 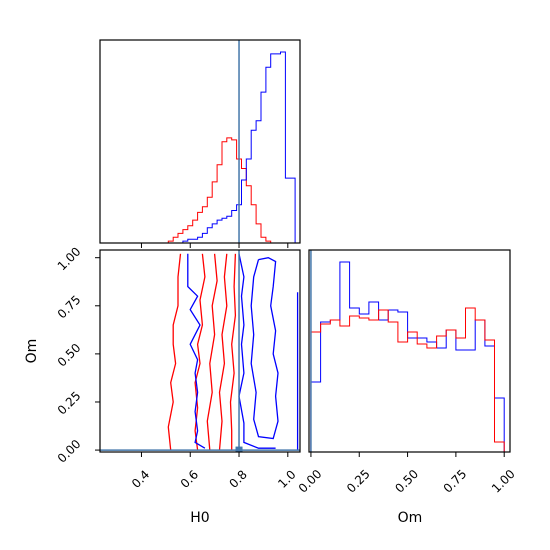 What do you see at coordinates (69, 307) in the screenshot?
I see `om-tick-label-3: 0.75` at bounding box center [69, 307].